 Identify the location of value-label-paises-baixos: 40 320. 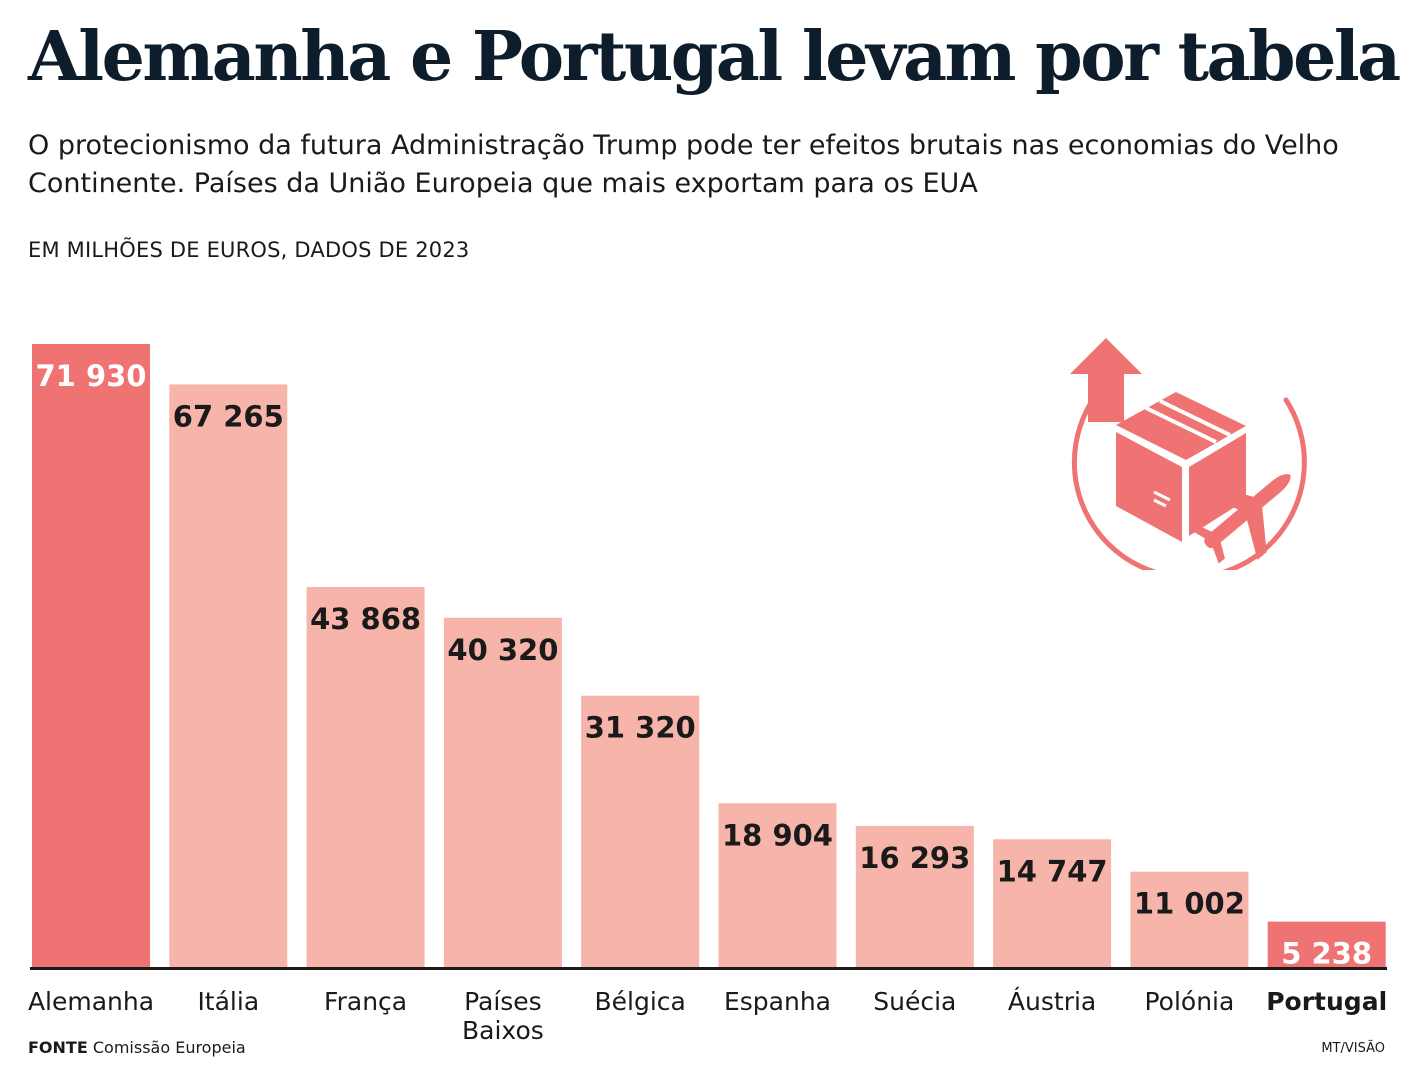
(502, 650).